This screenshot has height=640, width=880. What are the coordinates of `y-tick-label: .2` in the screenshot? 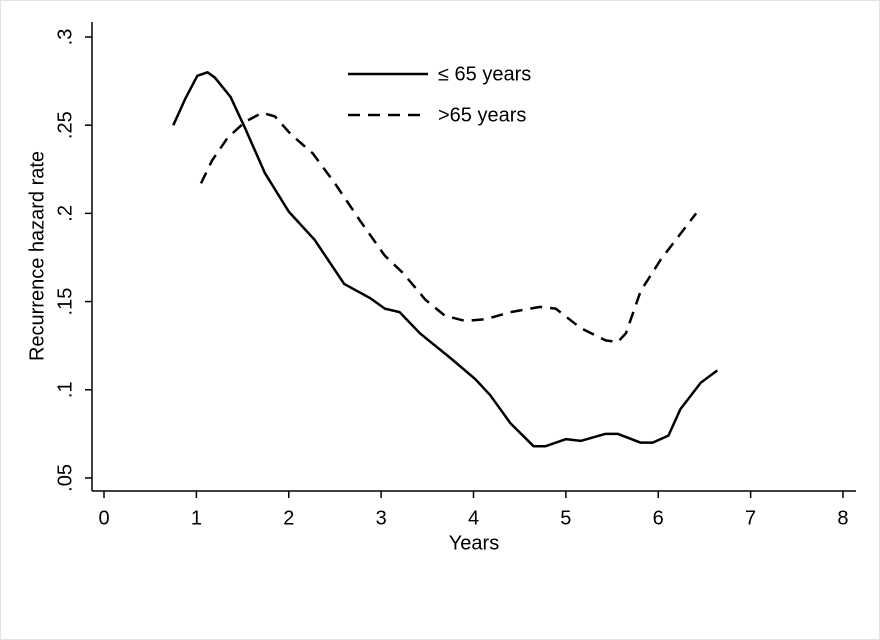 It's located at (65, 213).